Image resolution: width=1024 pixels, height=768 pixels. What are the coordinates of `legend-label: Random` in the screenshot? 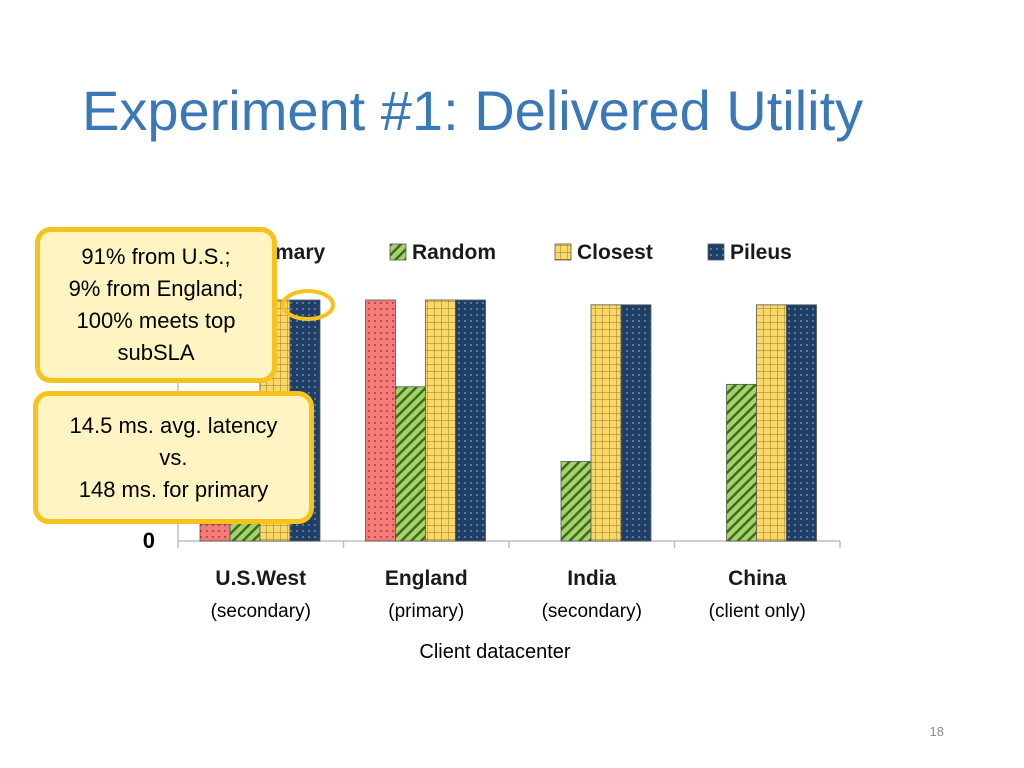 It's located at (454, 252).